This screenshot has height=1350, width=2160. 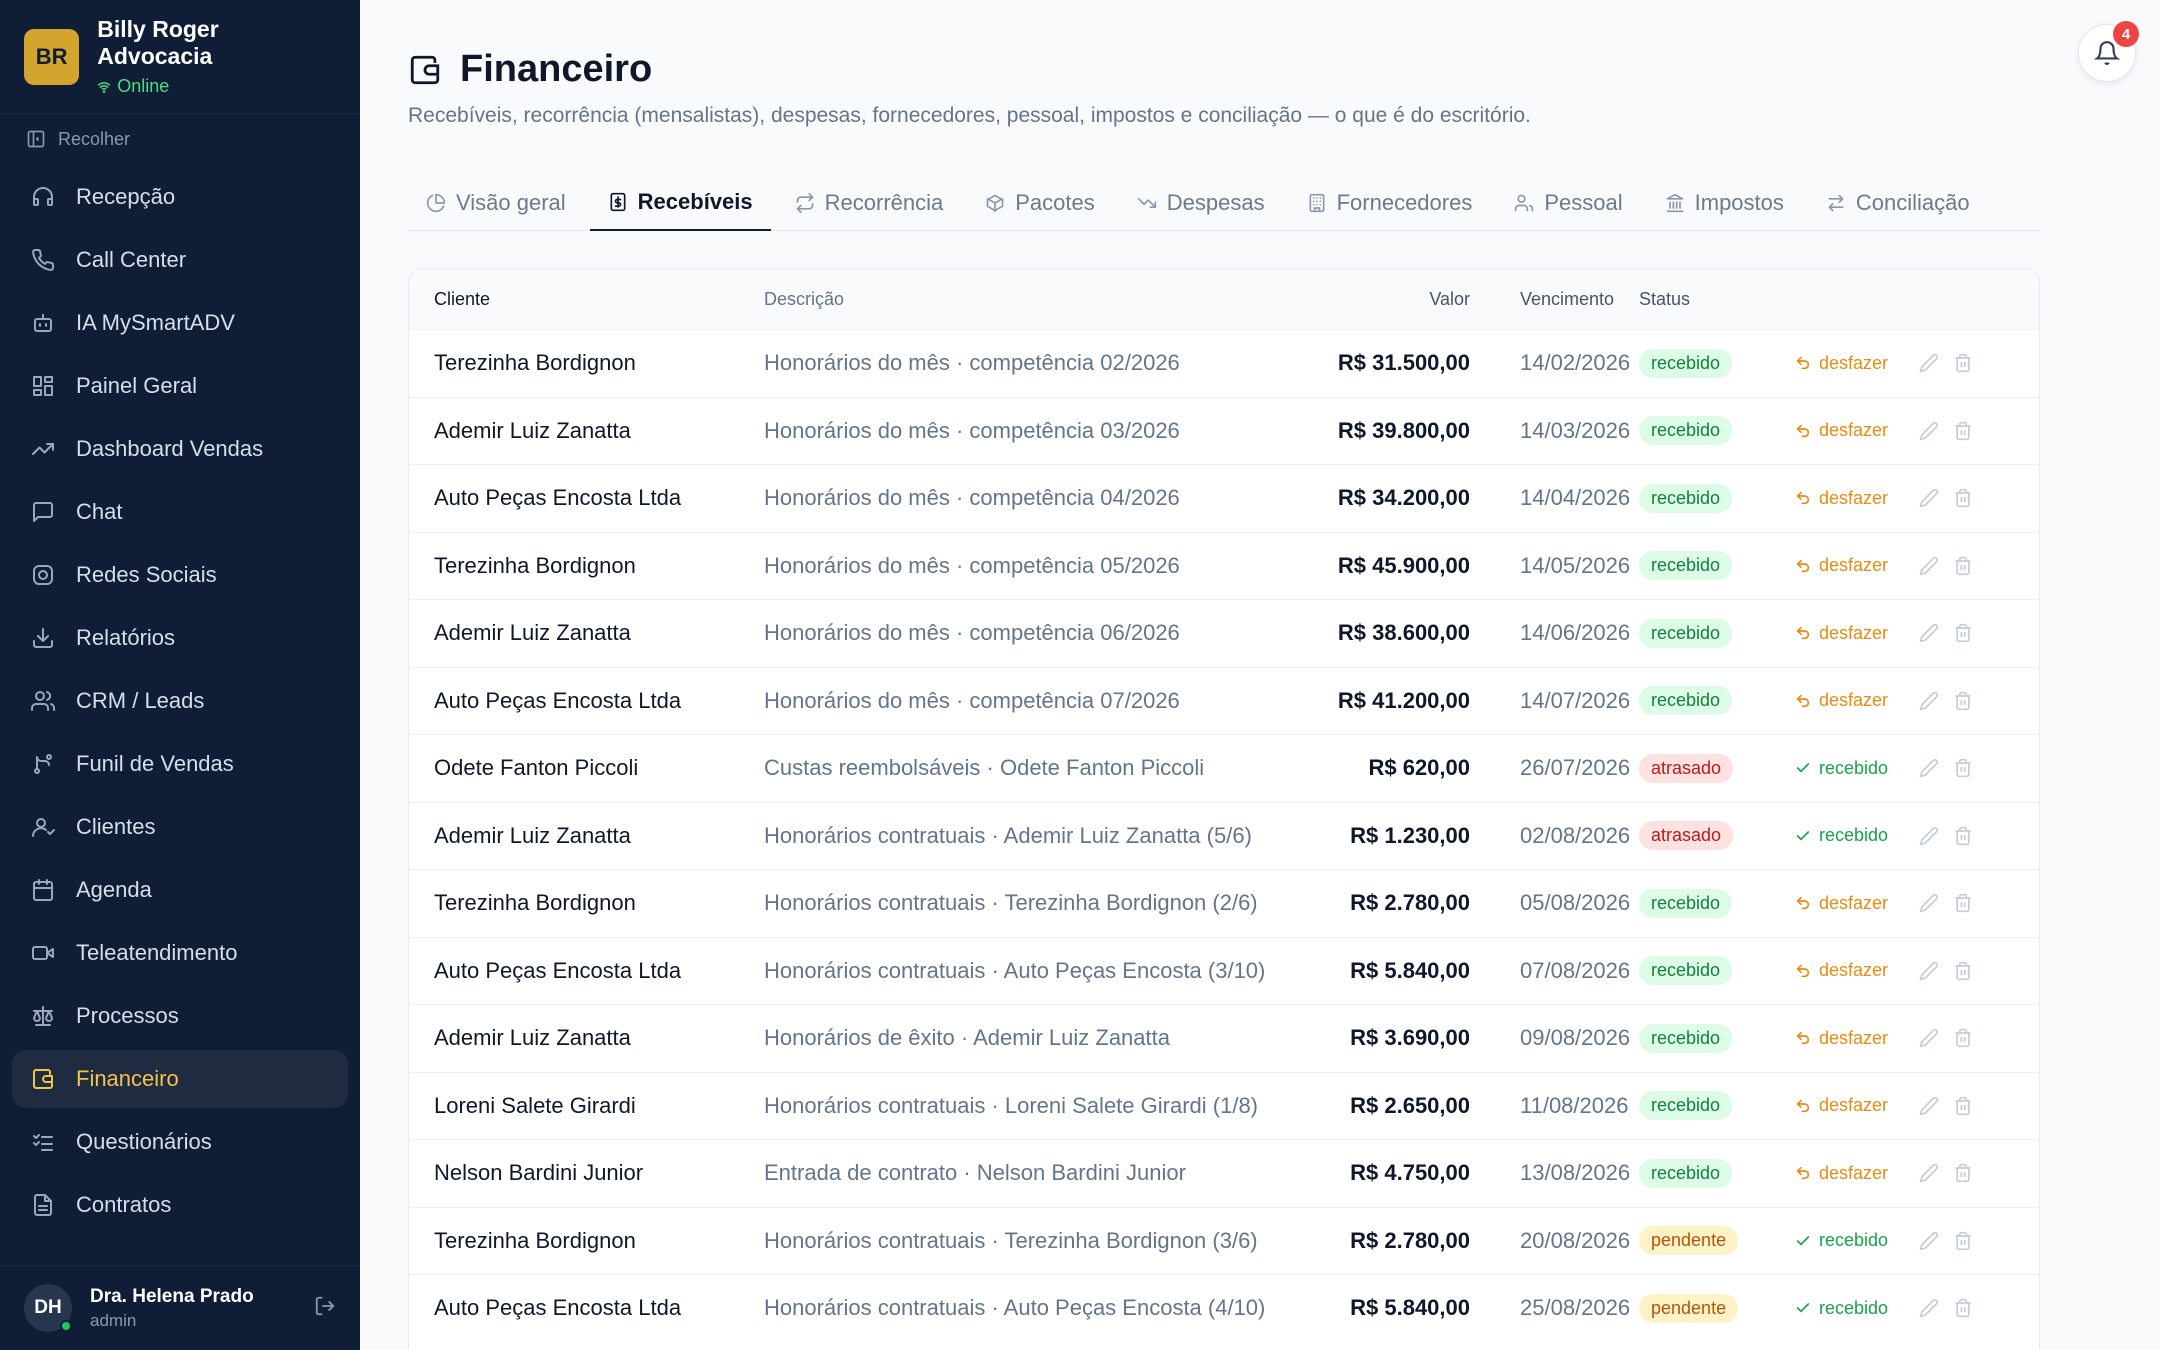 What do you see at coordinates (126, 637) in the screenshot?
I see `sidebar-item-label: Relatórios` at bounding box center [126, 637].